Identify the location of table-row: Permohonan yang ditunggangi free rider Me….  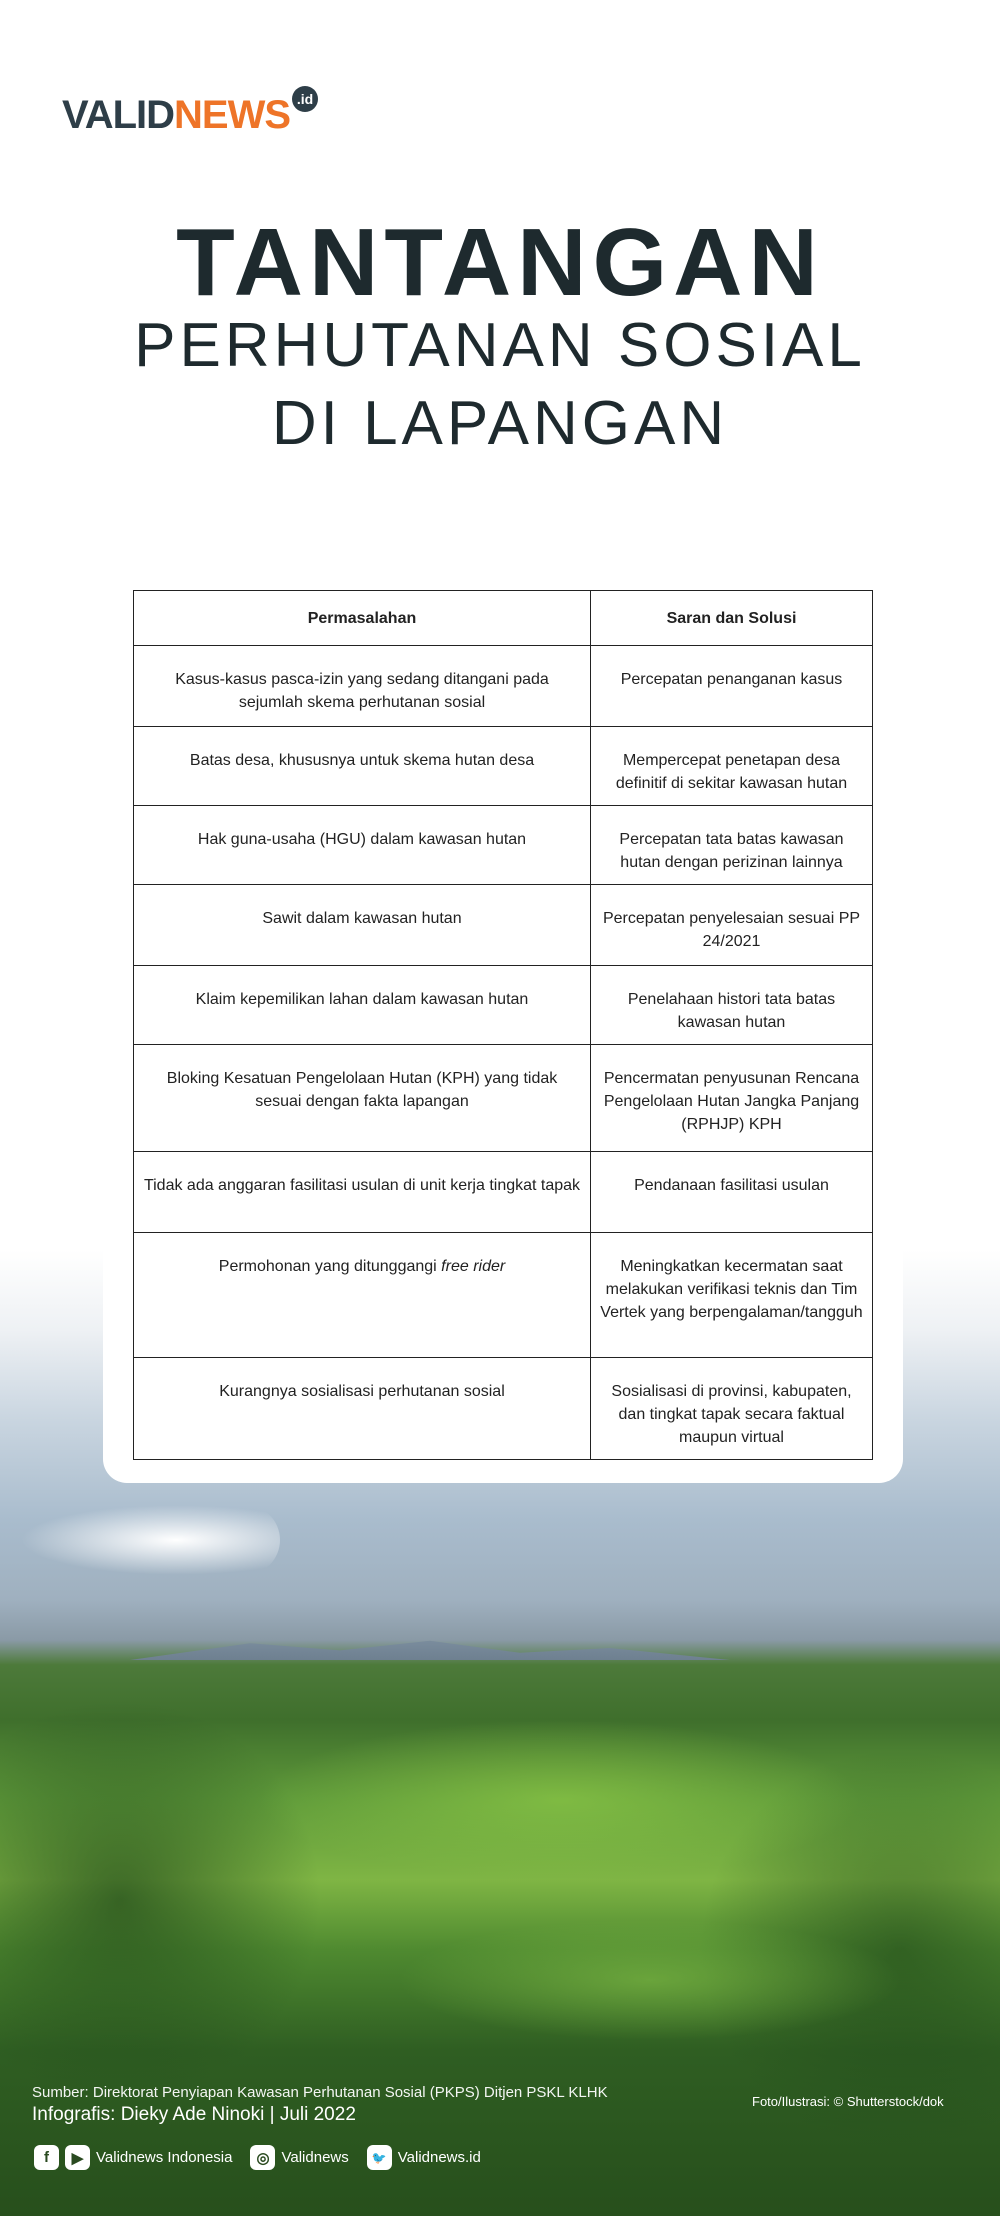
(503, 1295).